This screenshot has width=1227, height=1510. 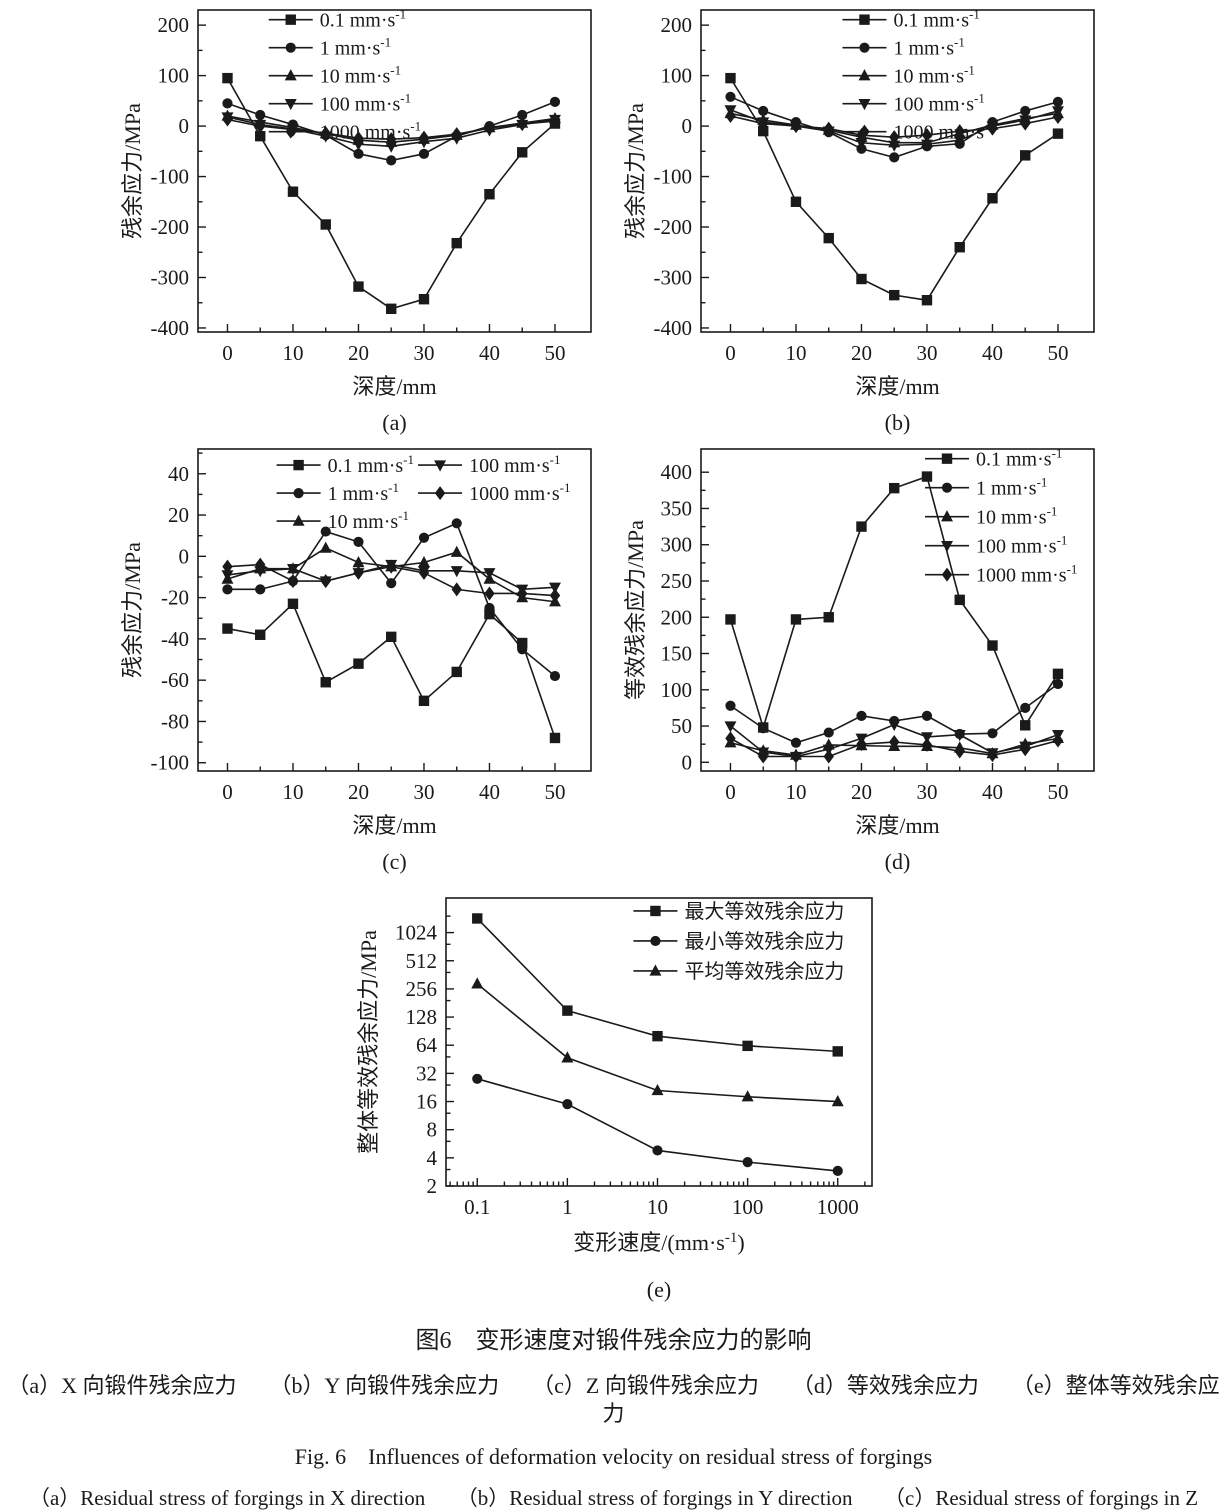 What do you see at coordinates (658, 1289) in the screenshot?
I see `svg-text: (e)` at bounding box center [658, 1289].